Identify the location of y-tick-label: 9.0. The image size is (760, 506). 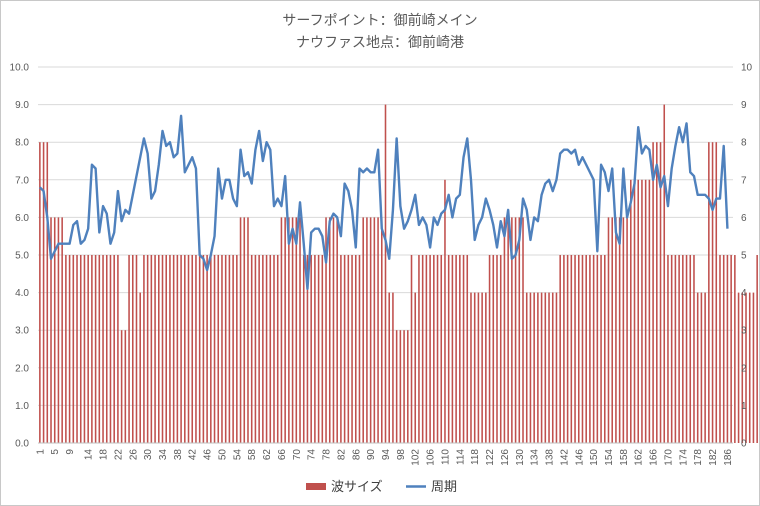
(22, 105).